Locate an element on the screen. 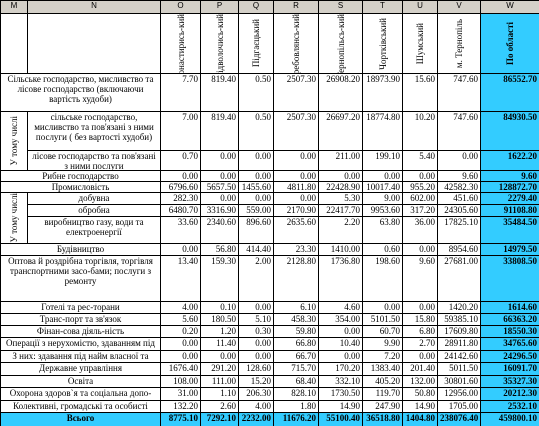  value-cell-text: 414.40 is located at coordinates (258, 249).